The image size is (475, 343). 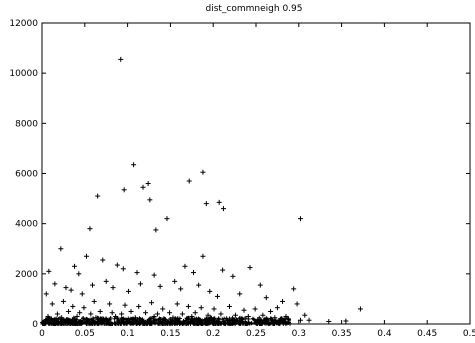 What do you see at coordinates (42, 334) in the screenshot?
I see `x-tick-label: 0` at bounding box center [42, 334].